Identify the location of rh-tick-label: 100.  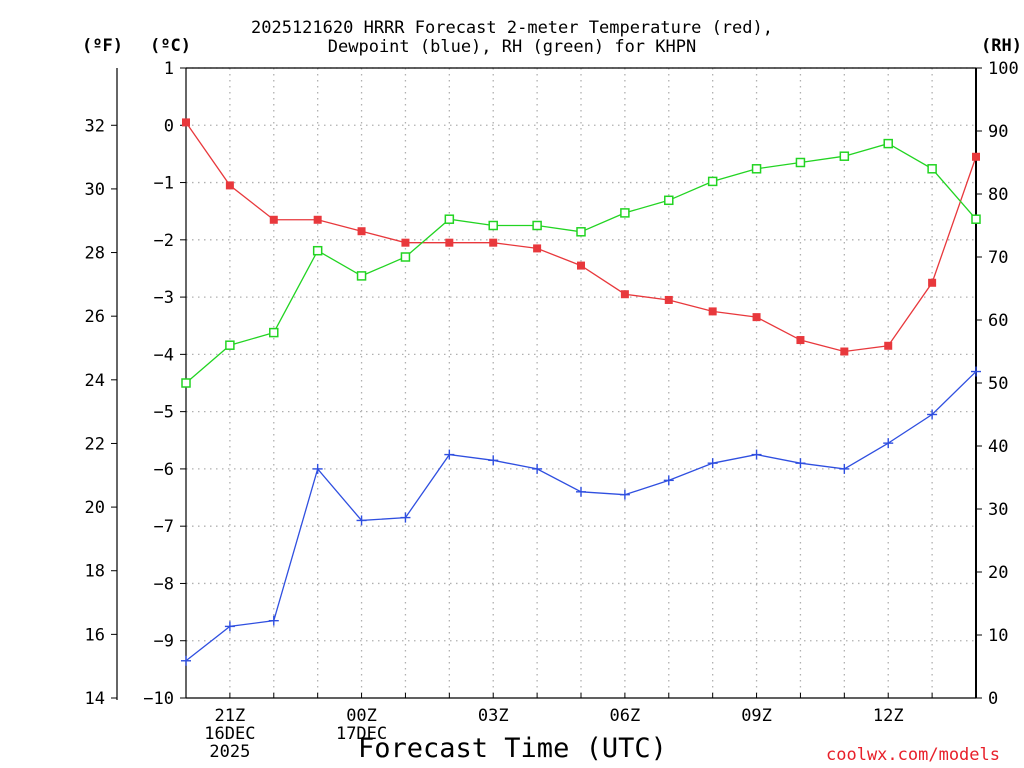
(1003, 69).